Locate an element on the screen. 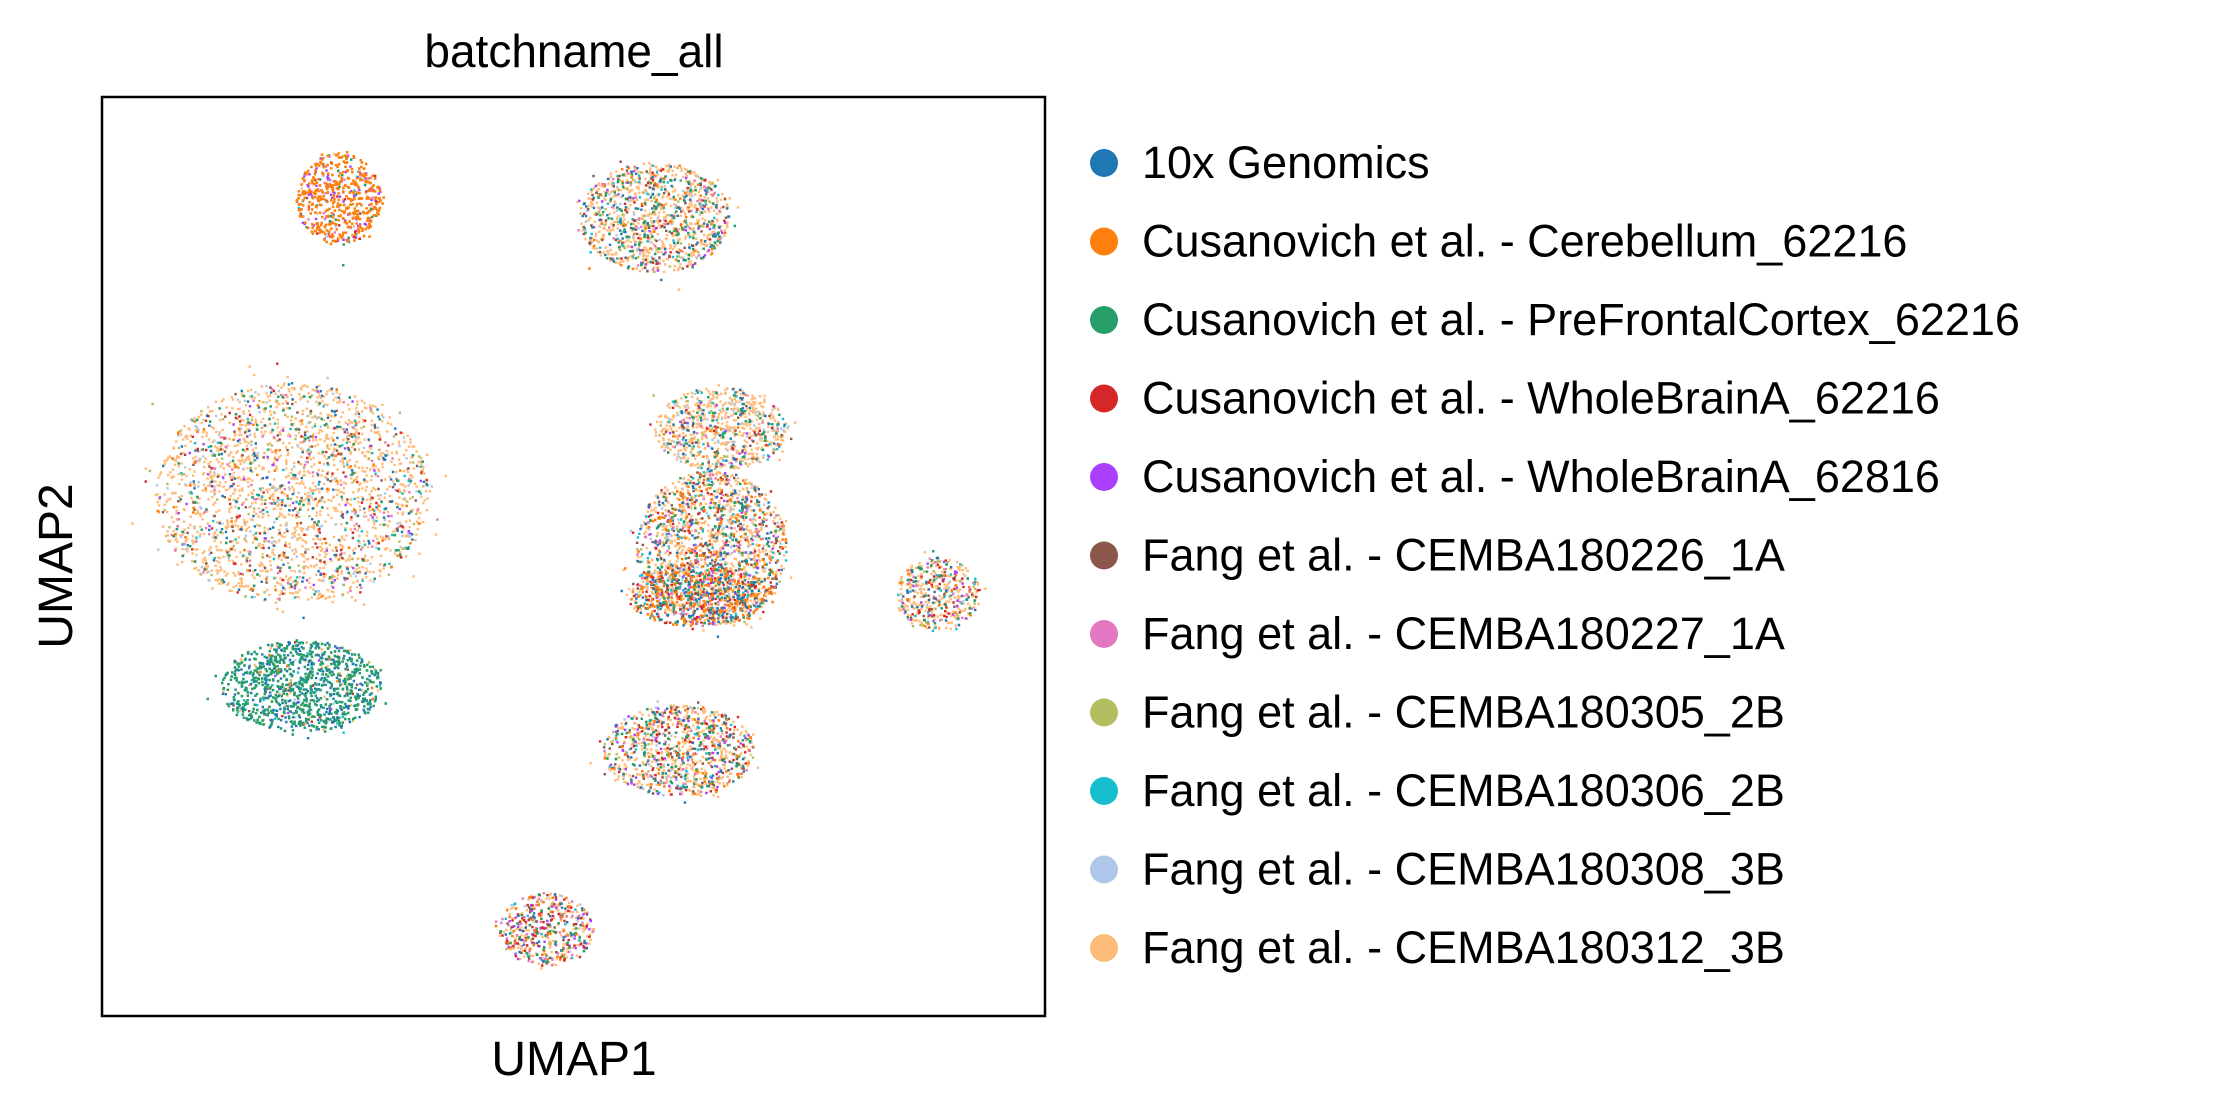 This screenshot has height=1114, width=2231. legend-item: Cusanovich et al. - WholeBrainA_62216 is located at coordinates (1515, 398).